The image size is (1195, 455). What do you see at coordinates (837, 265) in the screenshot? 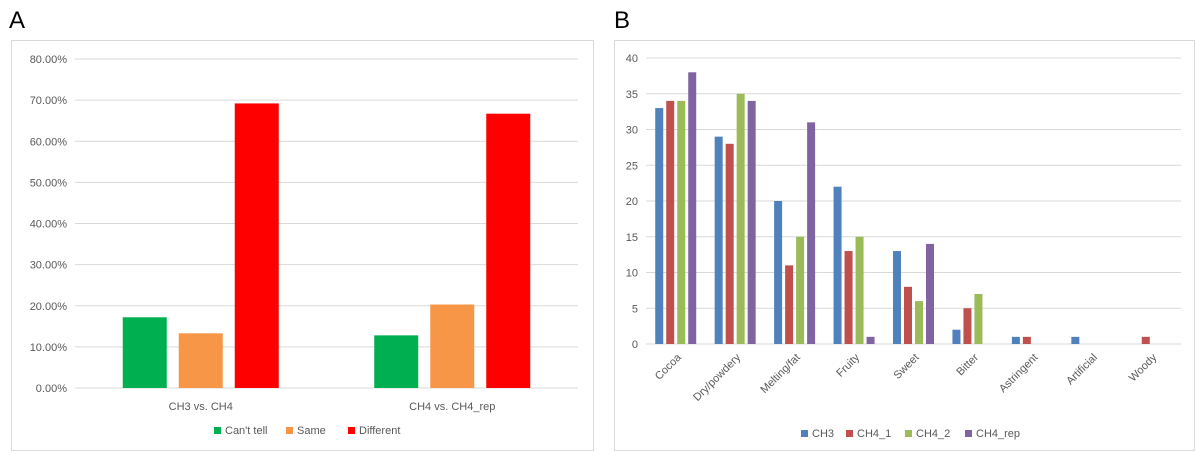
I see `bar-ch3-fruity` at bounding box center [837, 265].